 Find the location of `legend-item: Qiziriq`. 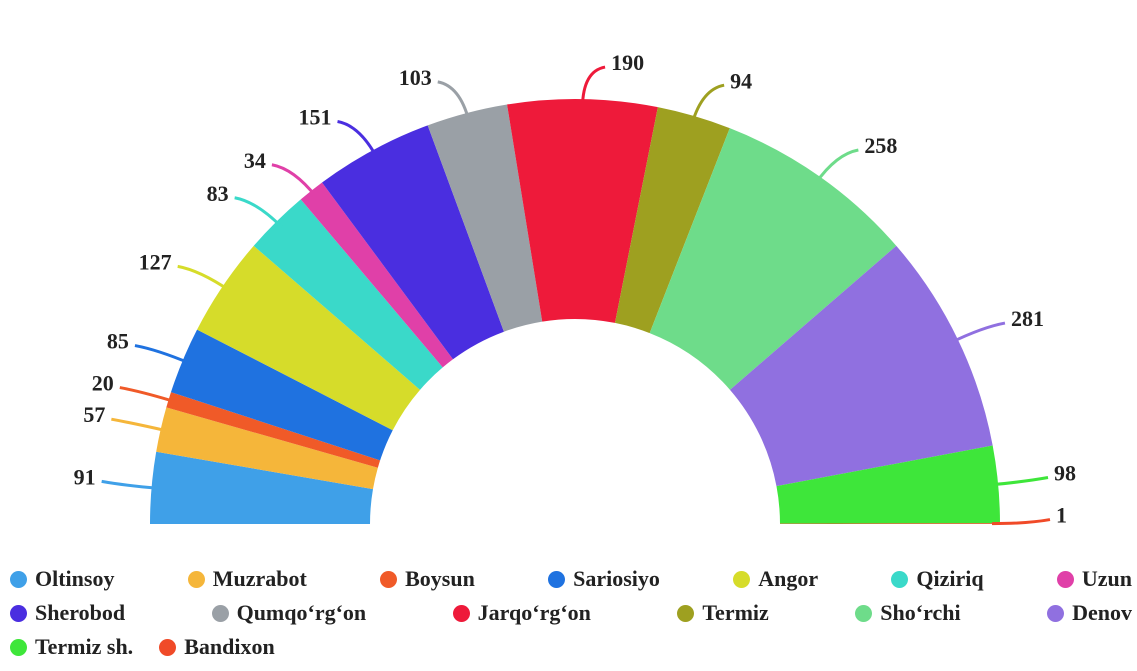

legend-item: Qiziriq is located at coordinates (937, 579).